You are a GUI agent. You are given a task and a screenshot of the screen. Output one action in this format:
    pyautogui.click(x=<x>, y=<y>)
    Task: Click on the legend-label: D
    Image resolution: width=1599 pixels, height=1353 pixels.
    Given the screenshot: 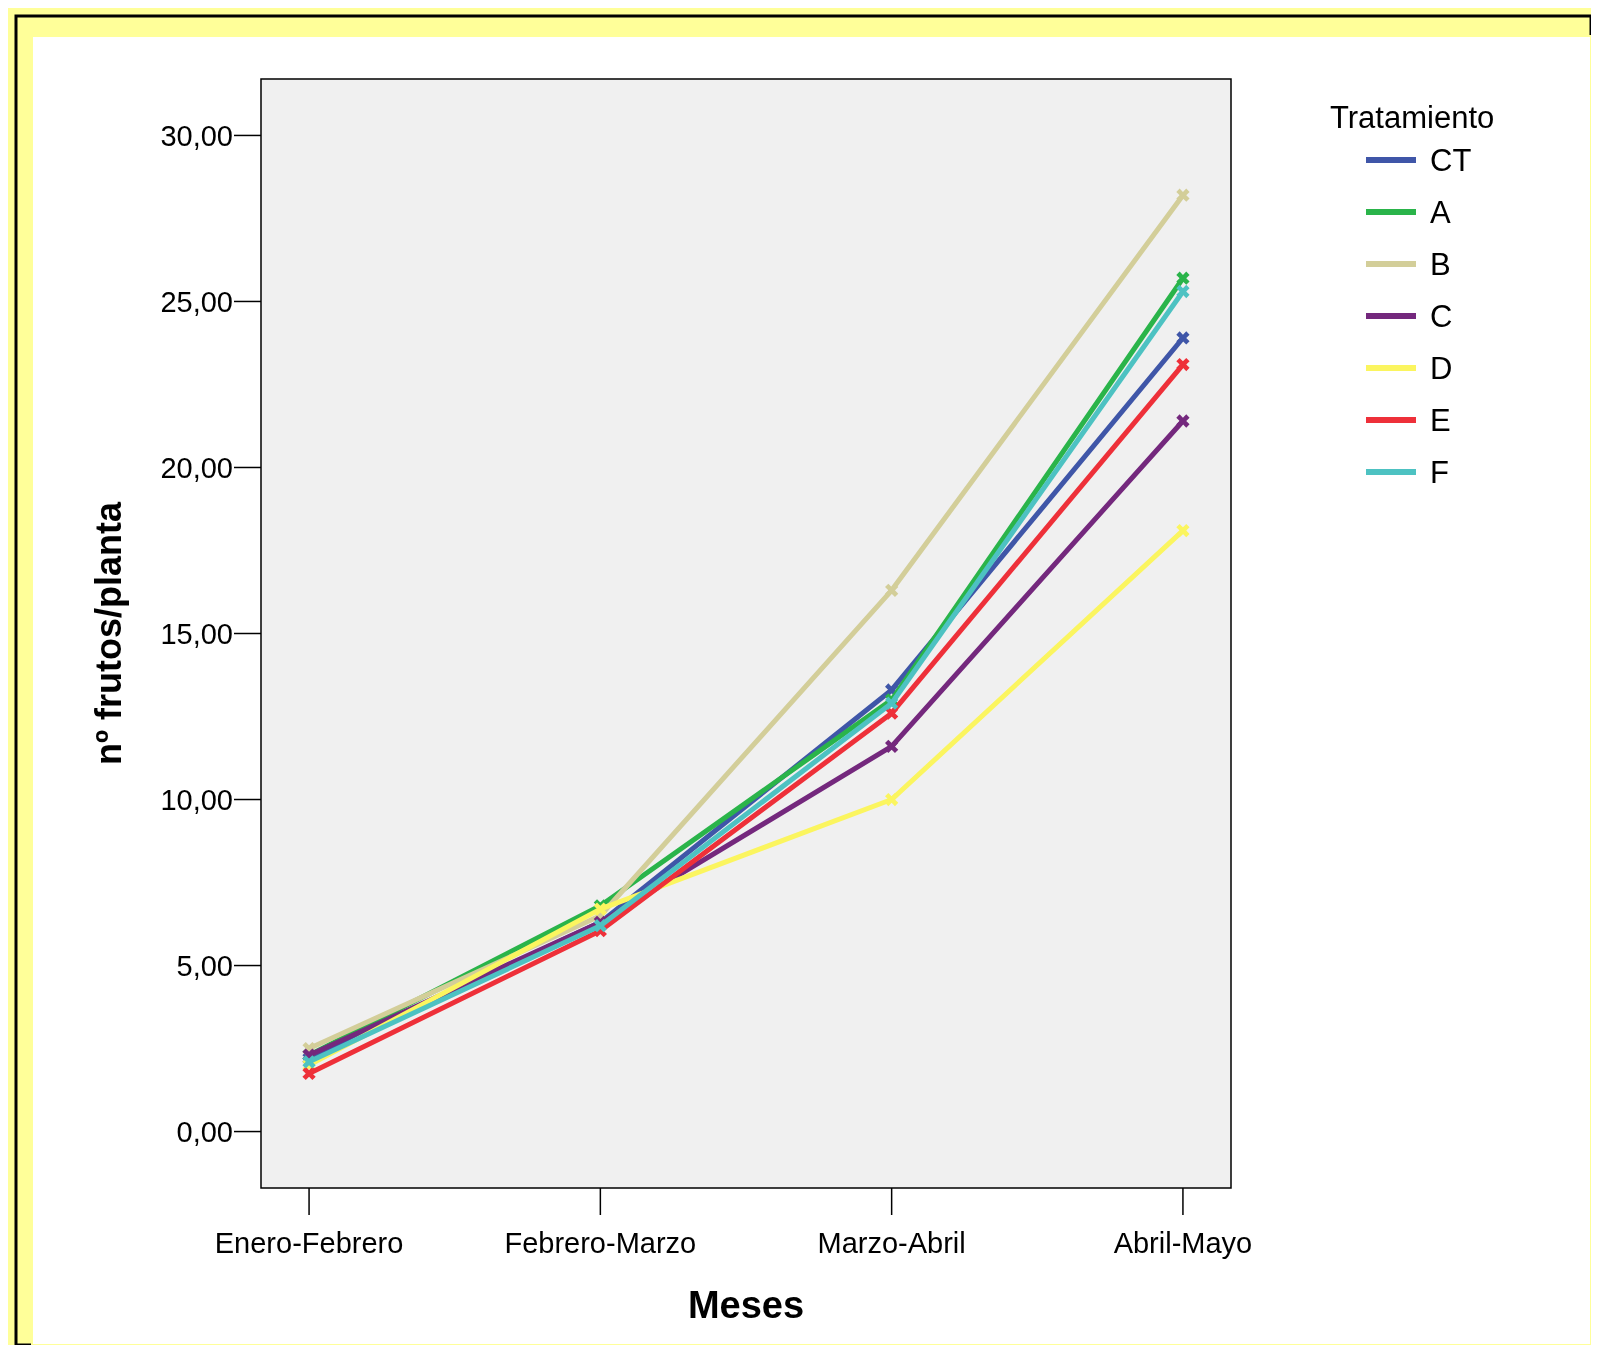 What is the action you would take?
    pyautogui.click(x=1441, y=368)
    